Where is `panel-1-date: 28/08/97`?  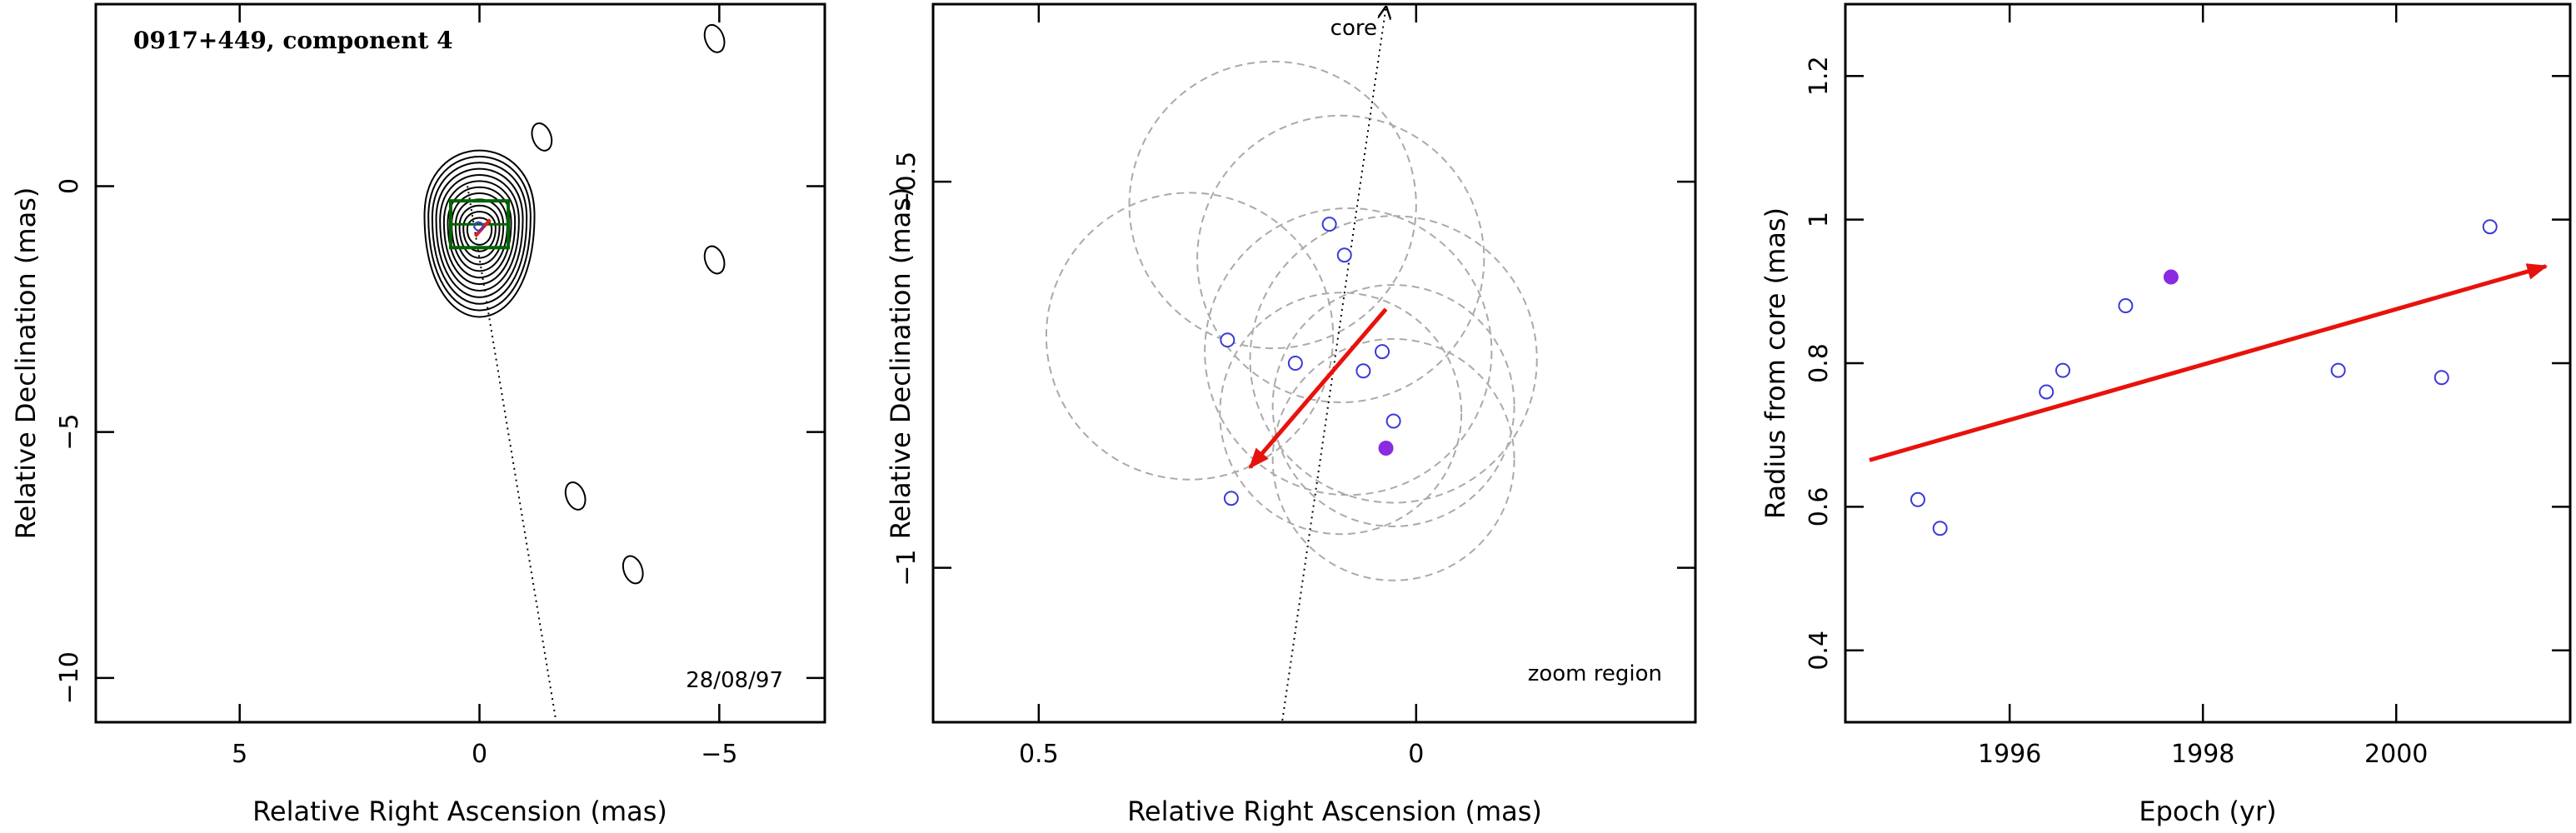 panel-1-date: 28/08/97 is located at coordinates (734, 680).